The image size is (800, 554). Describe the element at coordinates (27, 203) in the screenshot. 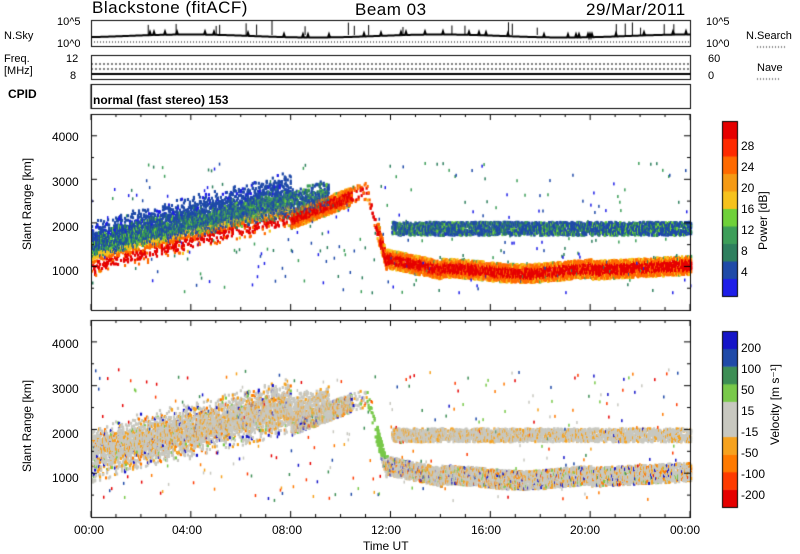

I see `power-ylabel: Slant Range [km]` at that location.